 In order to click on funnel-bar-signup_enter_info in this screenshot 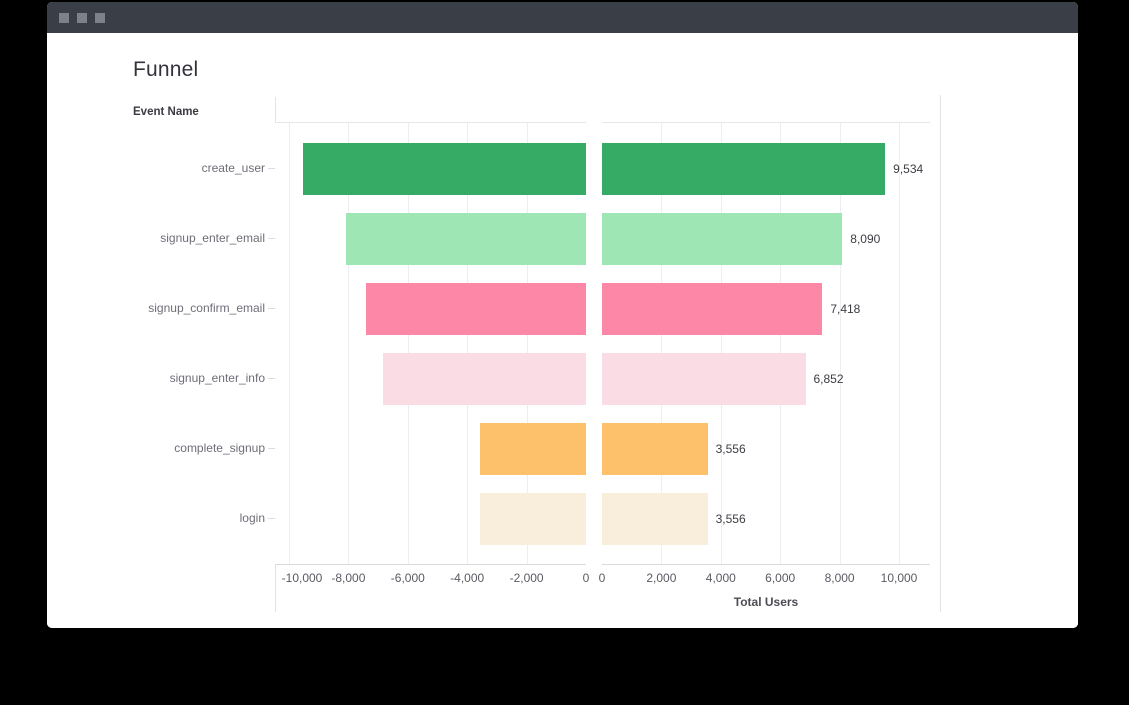, I will do `click(704, 379)`.